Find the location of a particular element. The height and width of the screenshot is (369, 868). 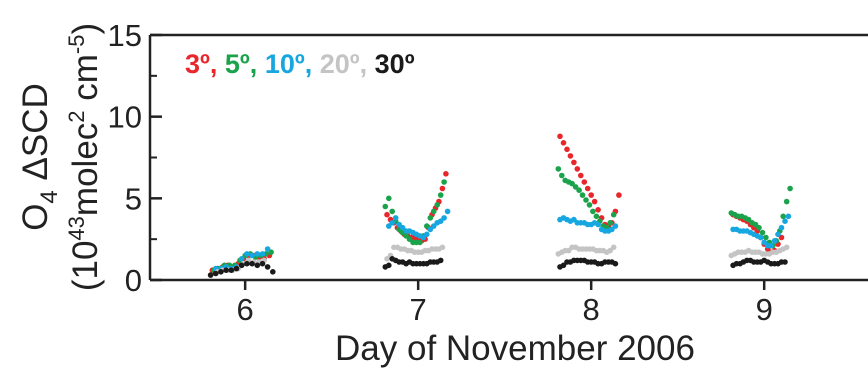

legend-entry: 30º is located at coordinates (395, 64).